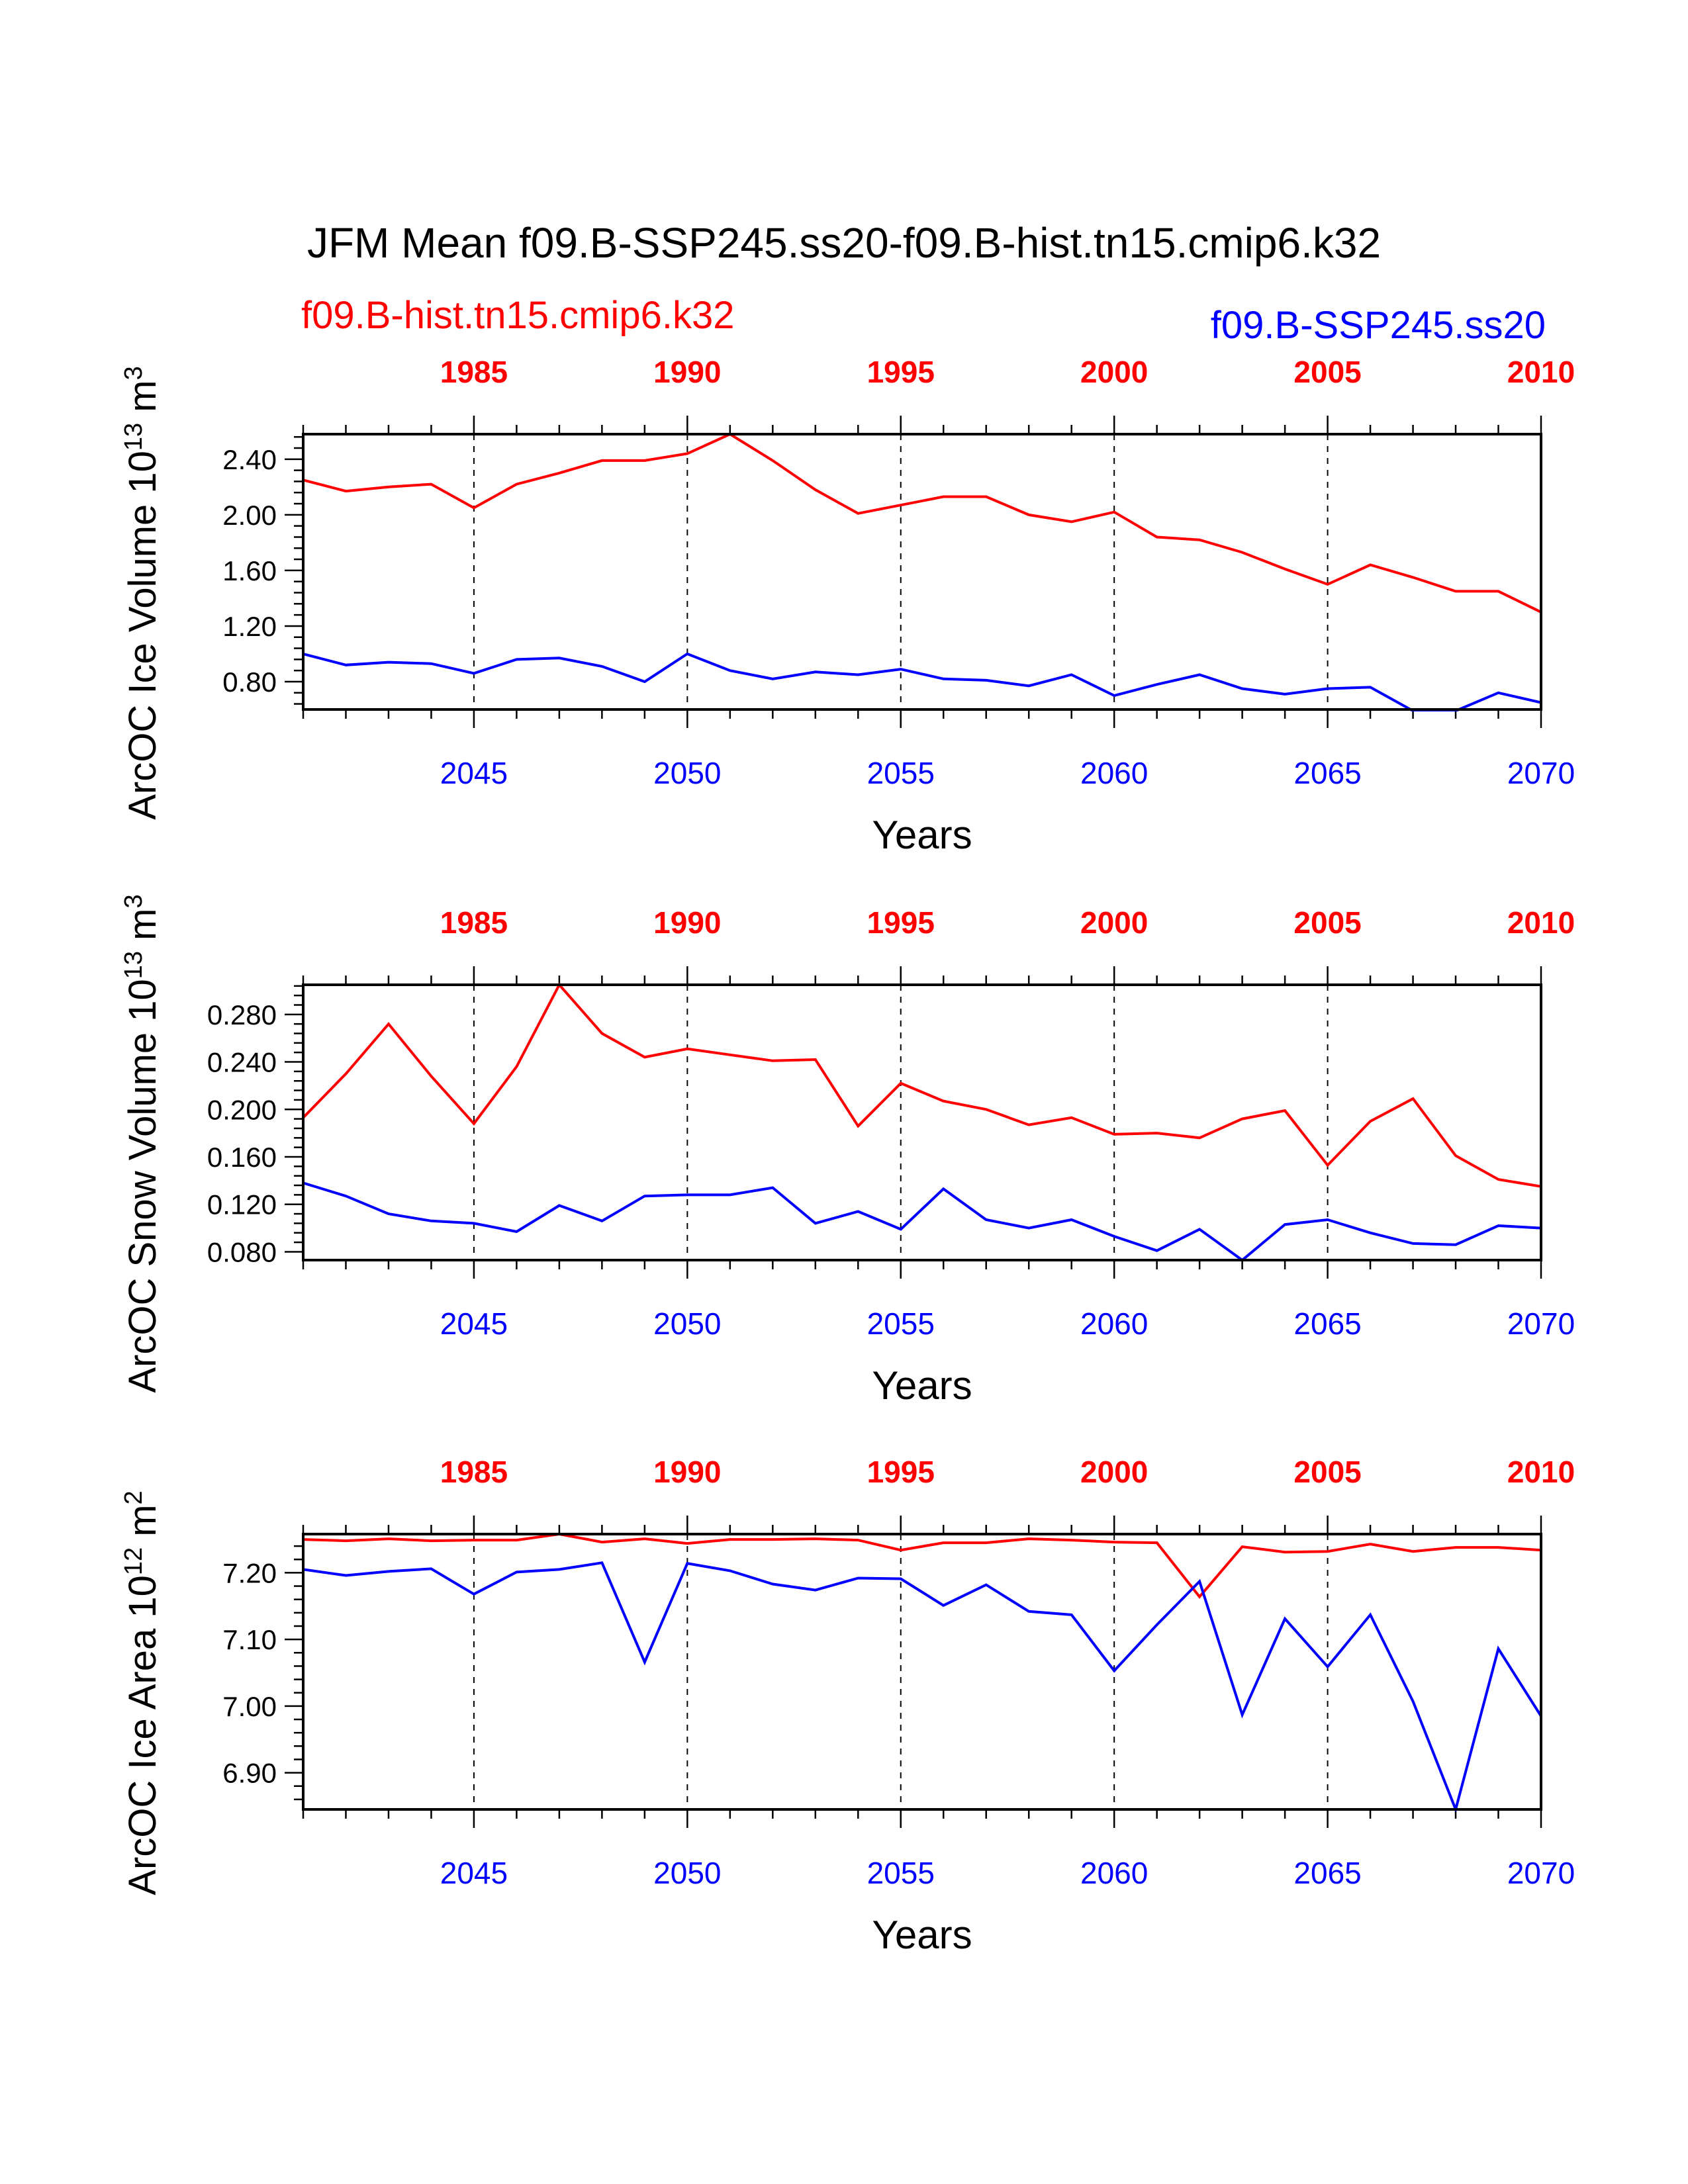 The image size is (1688, 2184). I want to click on y-axis-title: ArcOC Snow Volume 1013 m3, so click(142, 1143).